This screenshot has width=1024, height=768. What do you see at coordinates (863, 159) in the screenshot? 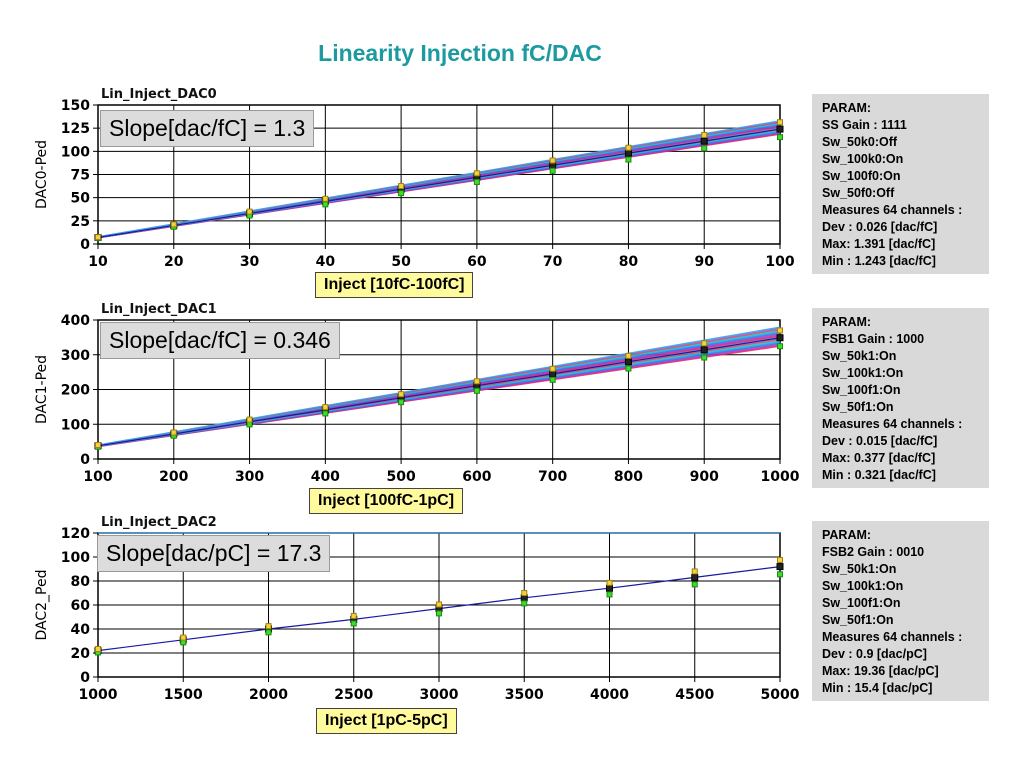
I see `param-line: Sw_100k0:On` at bounding box center [863, 159].